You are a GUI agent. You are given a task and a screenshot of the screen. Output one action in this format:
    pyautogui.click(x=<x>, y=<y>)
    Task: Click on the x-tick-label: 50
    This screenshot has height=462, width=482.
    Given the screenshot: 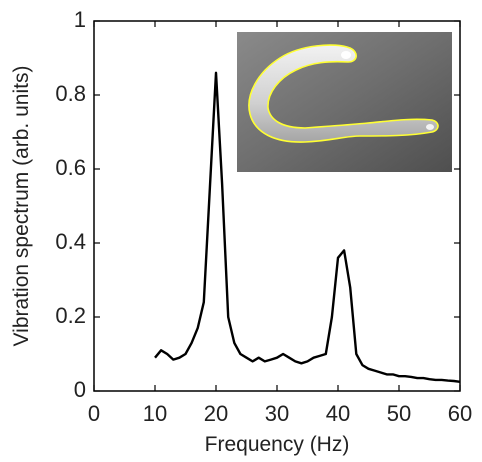 What is the action you would take?
    pyautogui.click(x=399, y=413)
    